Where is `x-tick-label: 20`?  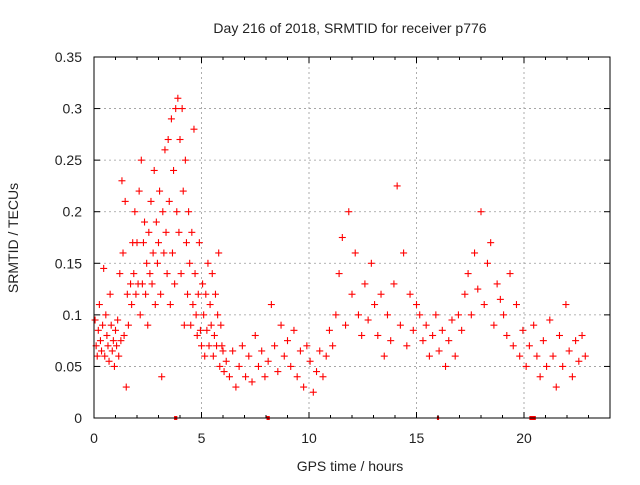
x-tick-label: 20 is located at coordinates (524, 438).